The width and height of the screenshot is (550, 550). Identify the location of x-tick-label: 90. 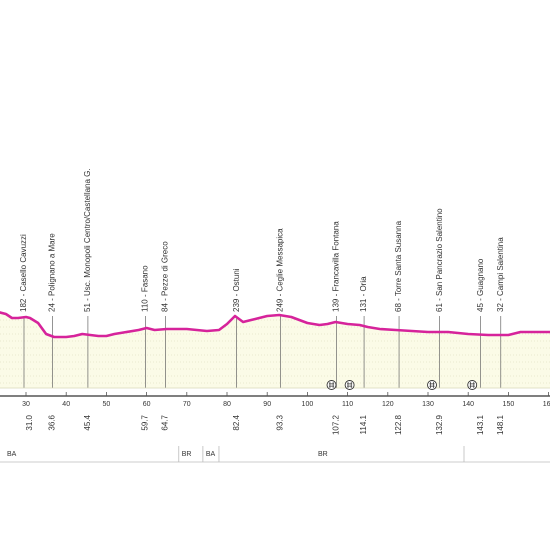
(267, 404).